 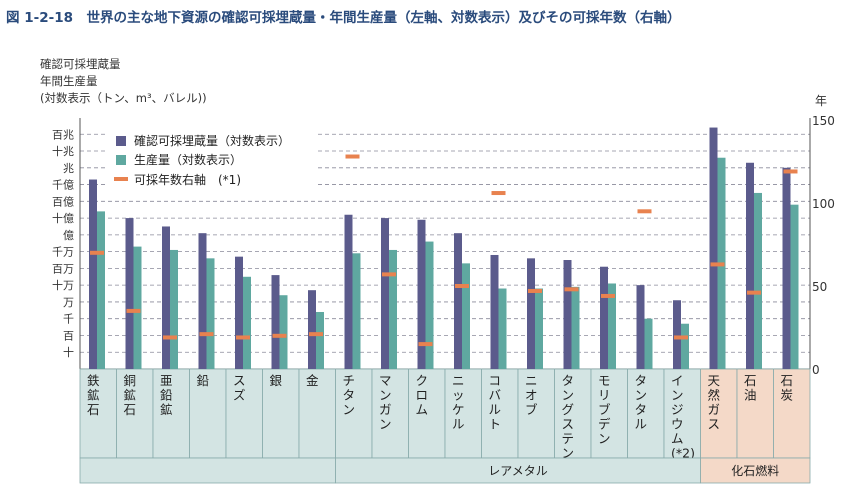 What do you see at coordinates (187, 179) in the screenshot?
I see `legend-label: 可採年数右軸 (*1)` at bounding box center [187, 179].